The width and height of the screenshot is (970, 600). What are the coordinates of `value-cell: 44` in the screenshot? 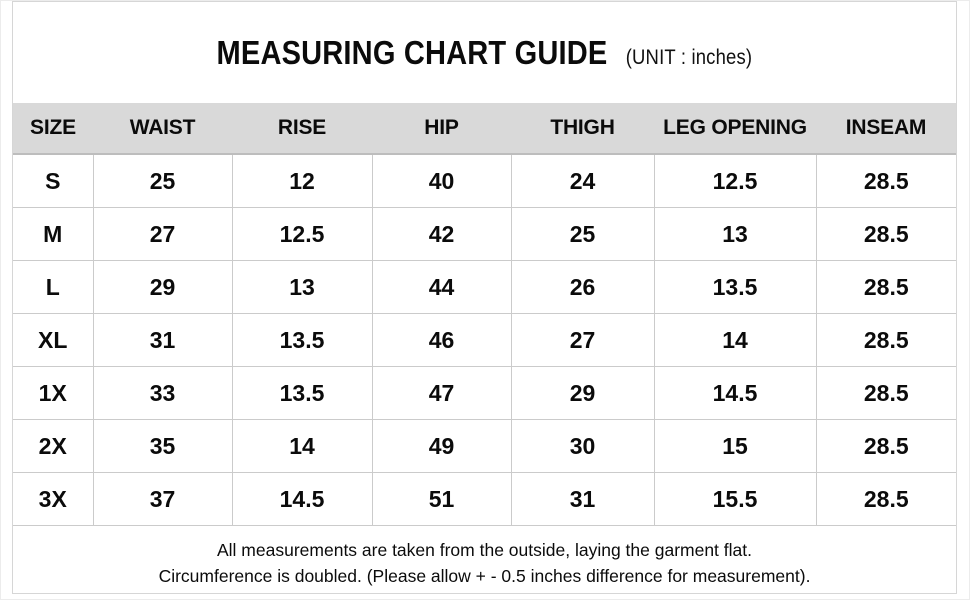 It's located at (441, 287).